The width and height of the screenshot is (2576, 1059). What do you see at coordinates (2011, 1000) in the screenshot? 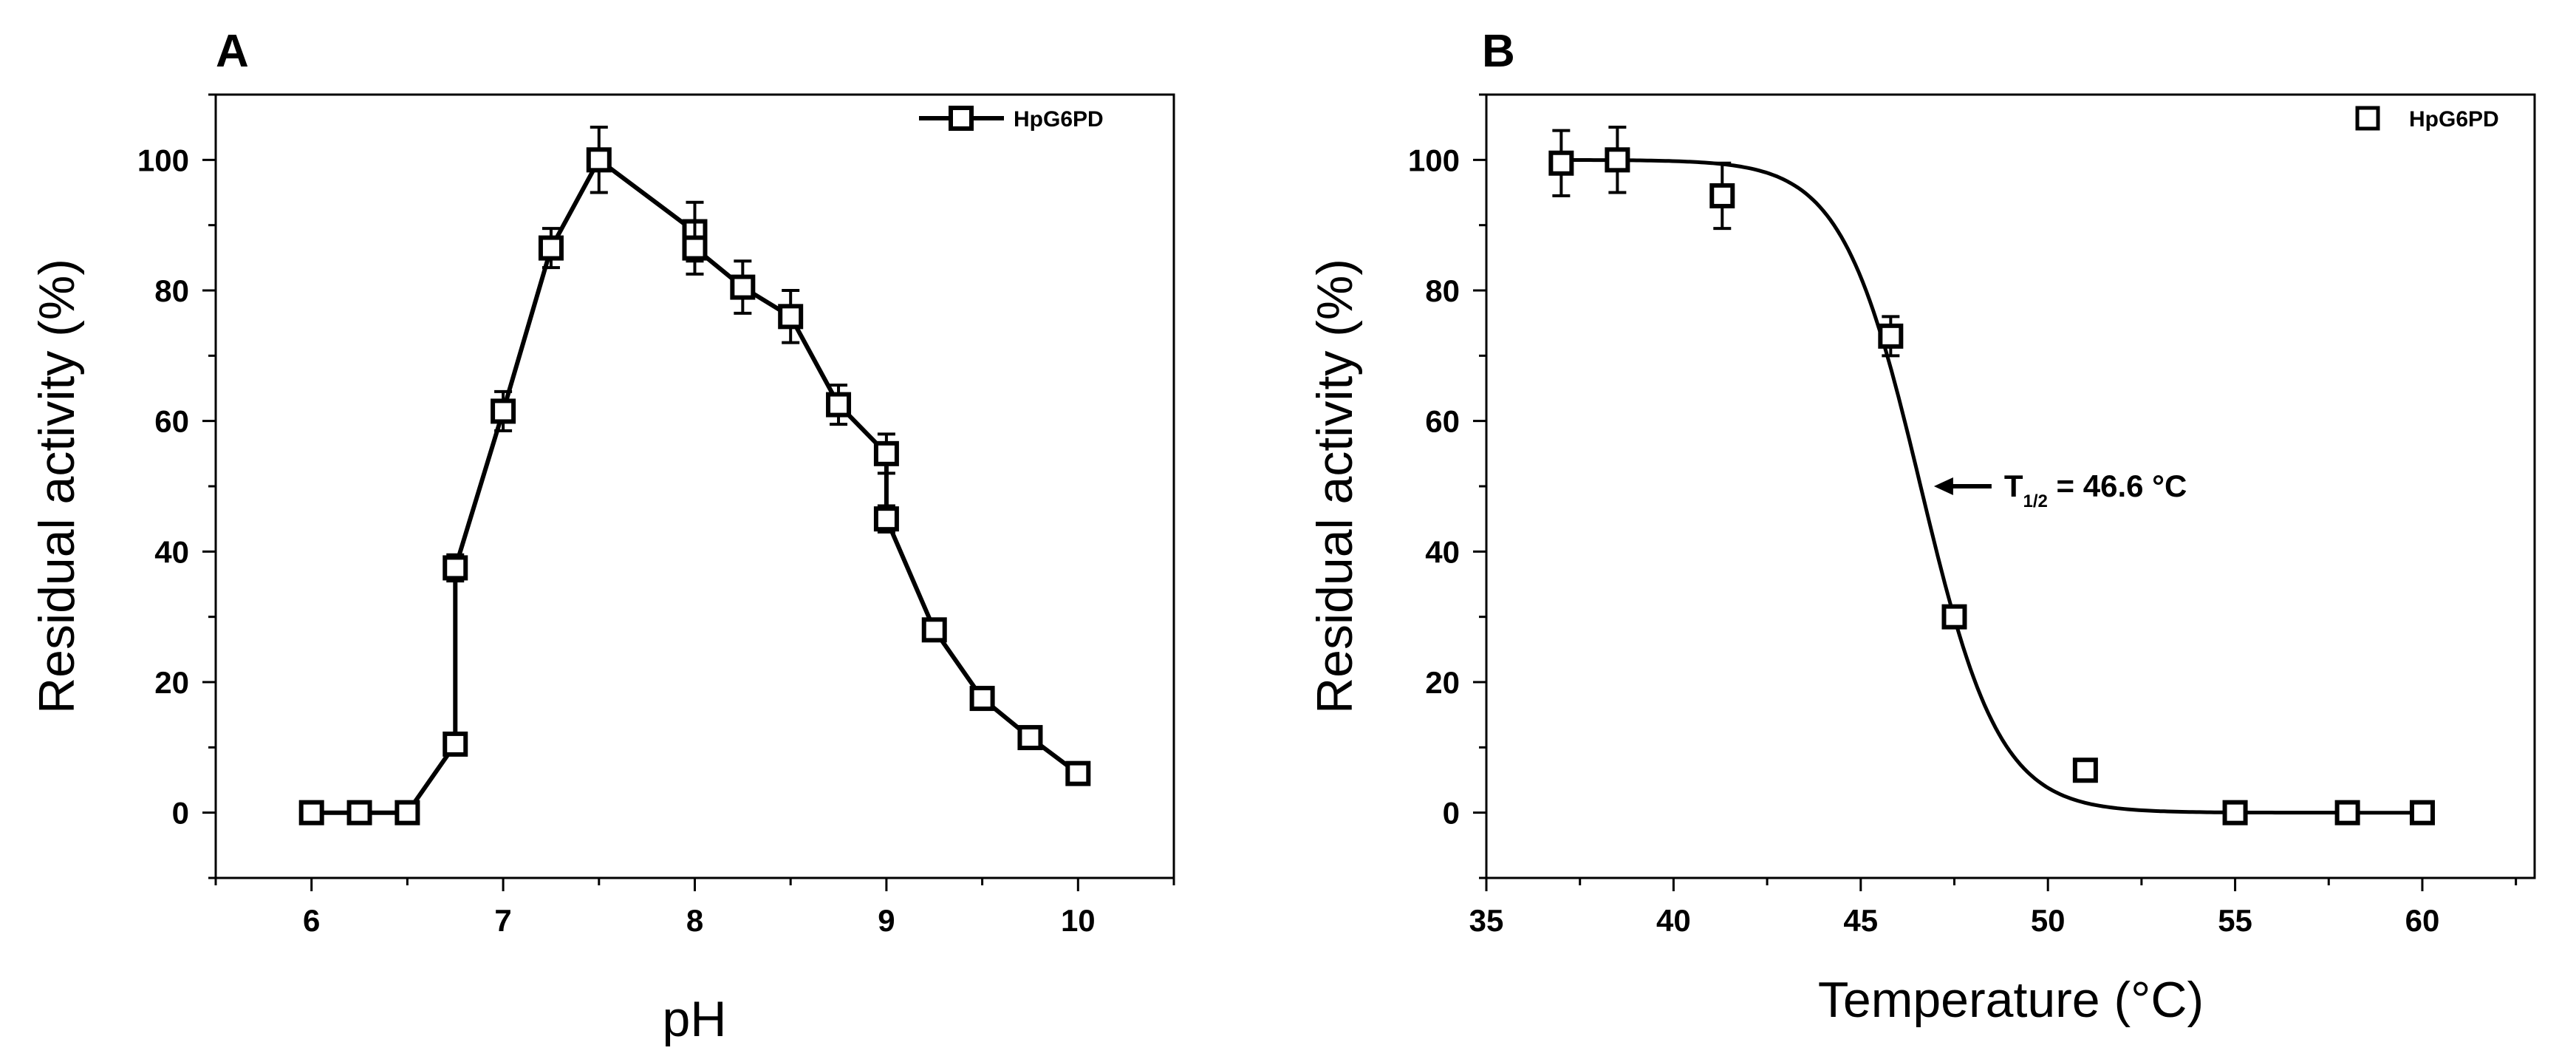
I see `panel-b-x-axis-title: Temperature (°C)` at bounding box center [2011, 1000].